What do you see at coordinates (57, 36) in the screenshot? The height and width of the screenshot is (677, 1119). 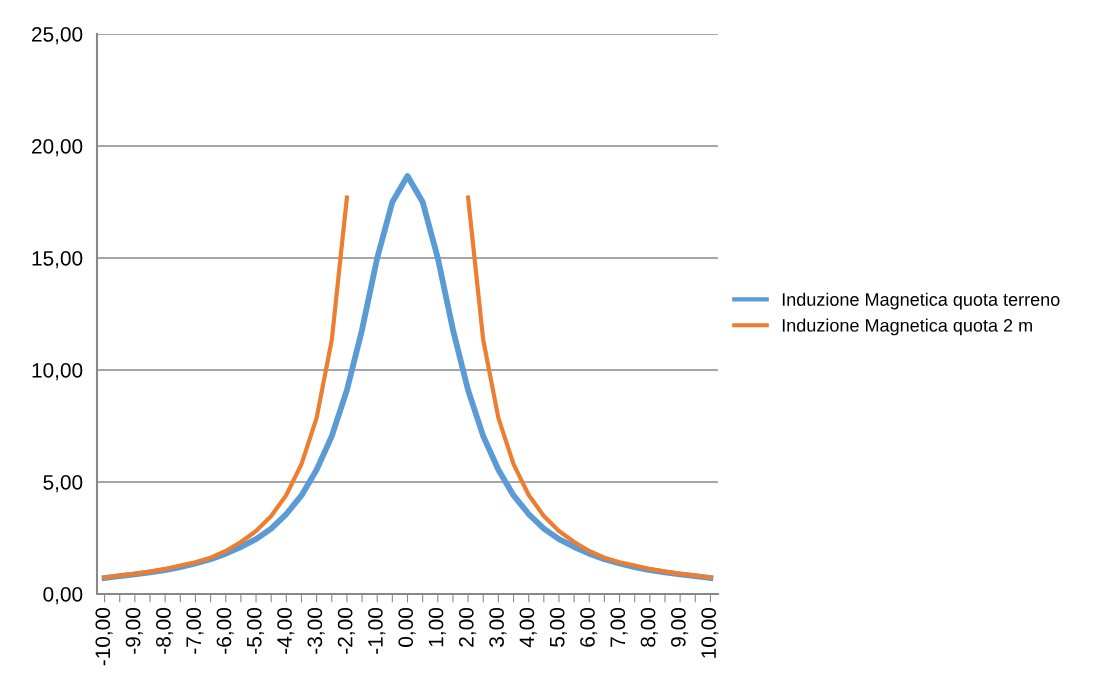 I see `y-tick-label: 25,00` at bounding box center [57, 36].